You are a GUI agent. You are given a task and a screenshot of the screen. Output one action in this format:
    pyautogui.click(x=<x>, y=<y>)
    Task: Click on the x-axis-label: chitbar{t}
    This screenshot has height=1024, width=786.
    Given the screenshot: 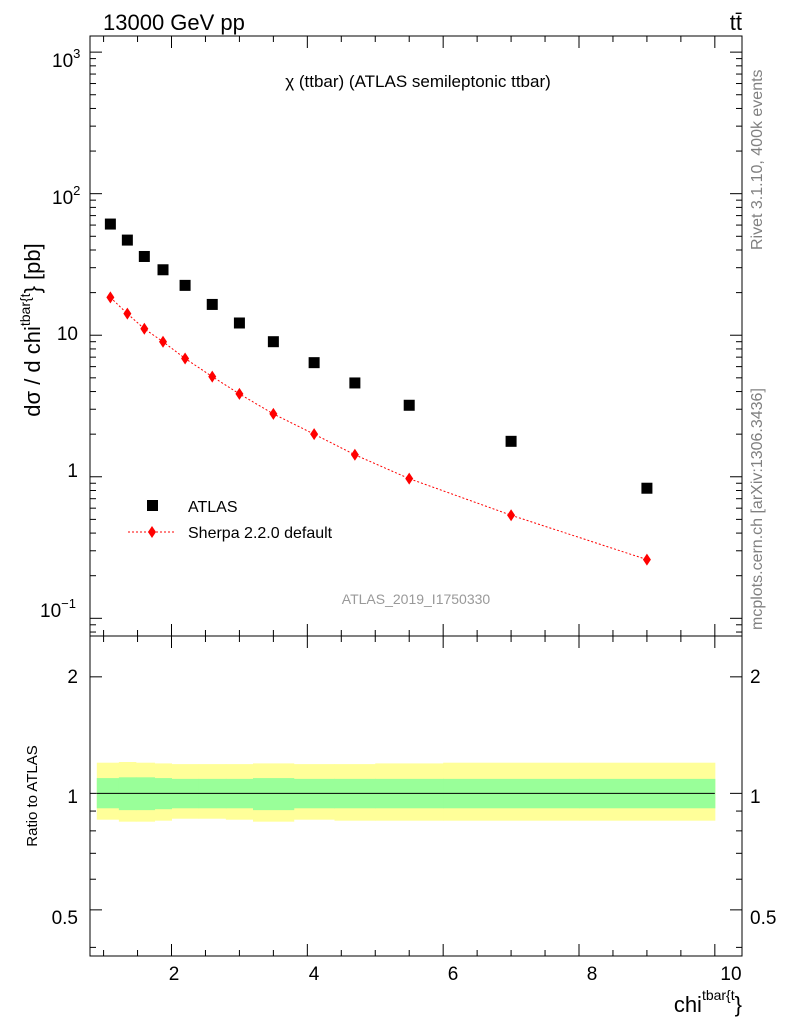 What is the action you would take?
    pyautogui.click(x=708, y=1002)
    